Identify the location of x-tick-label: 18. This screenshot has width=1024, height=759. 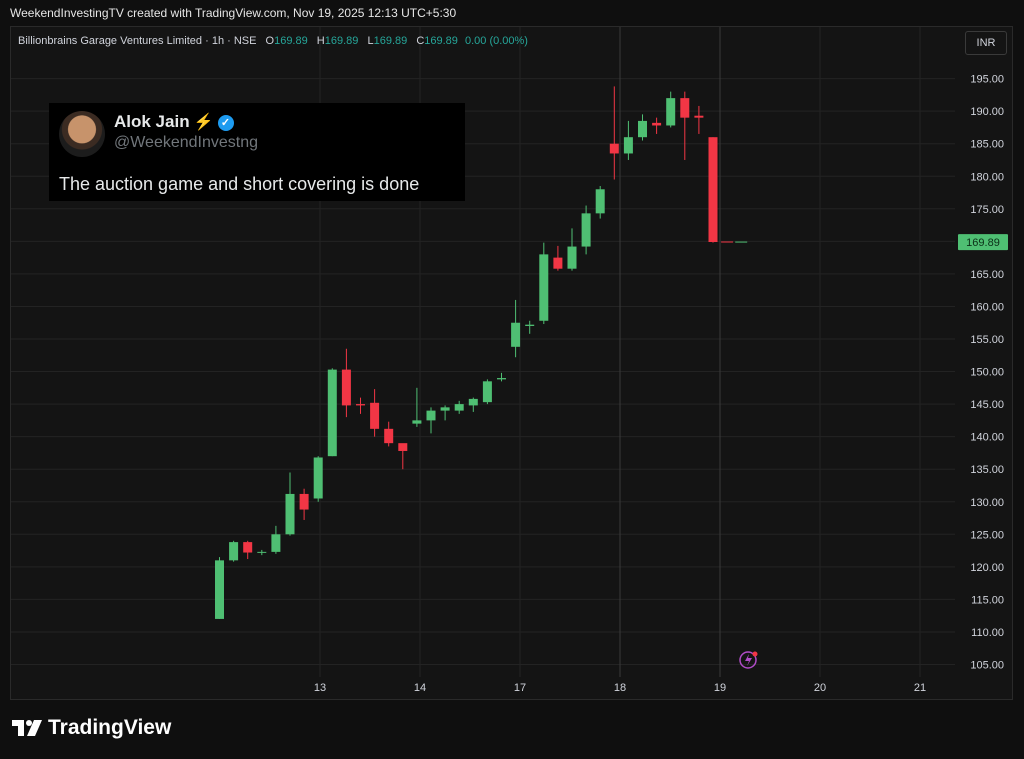
(620, 688).